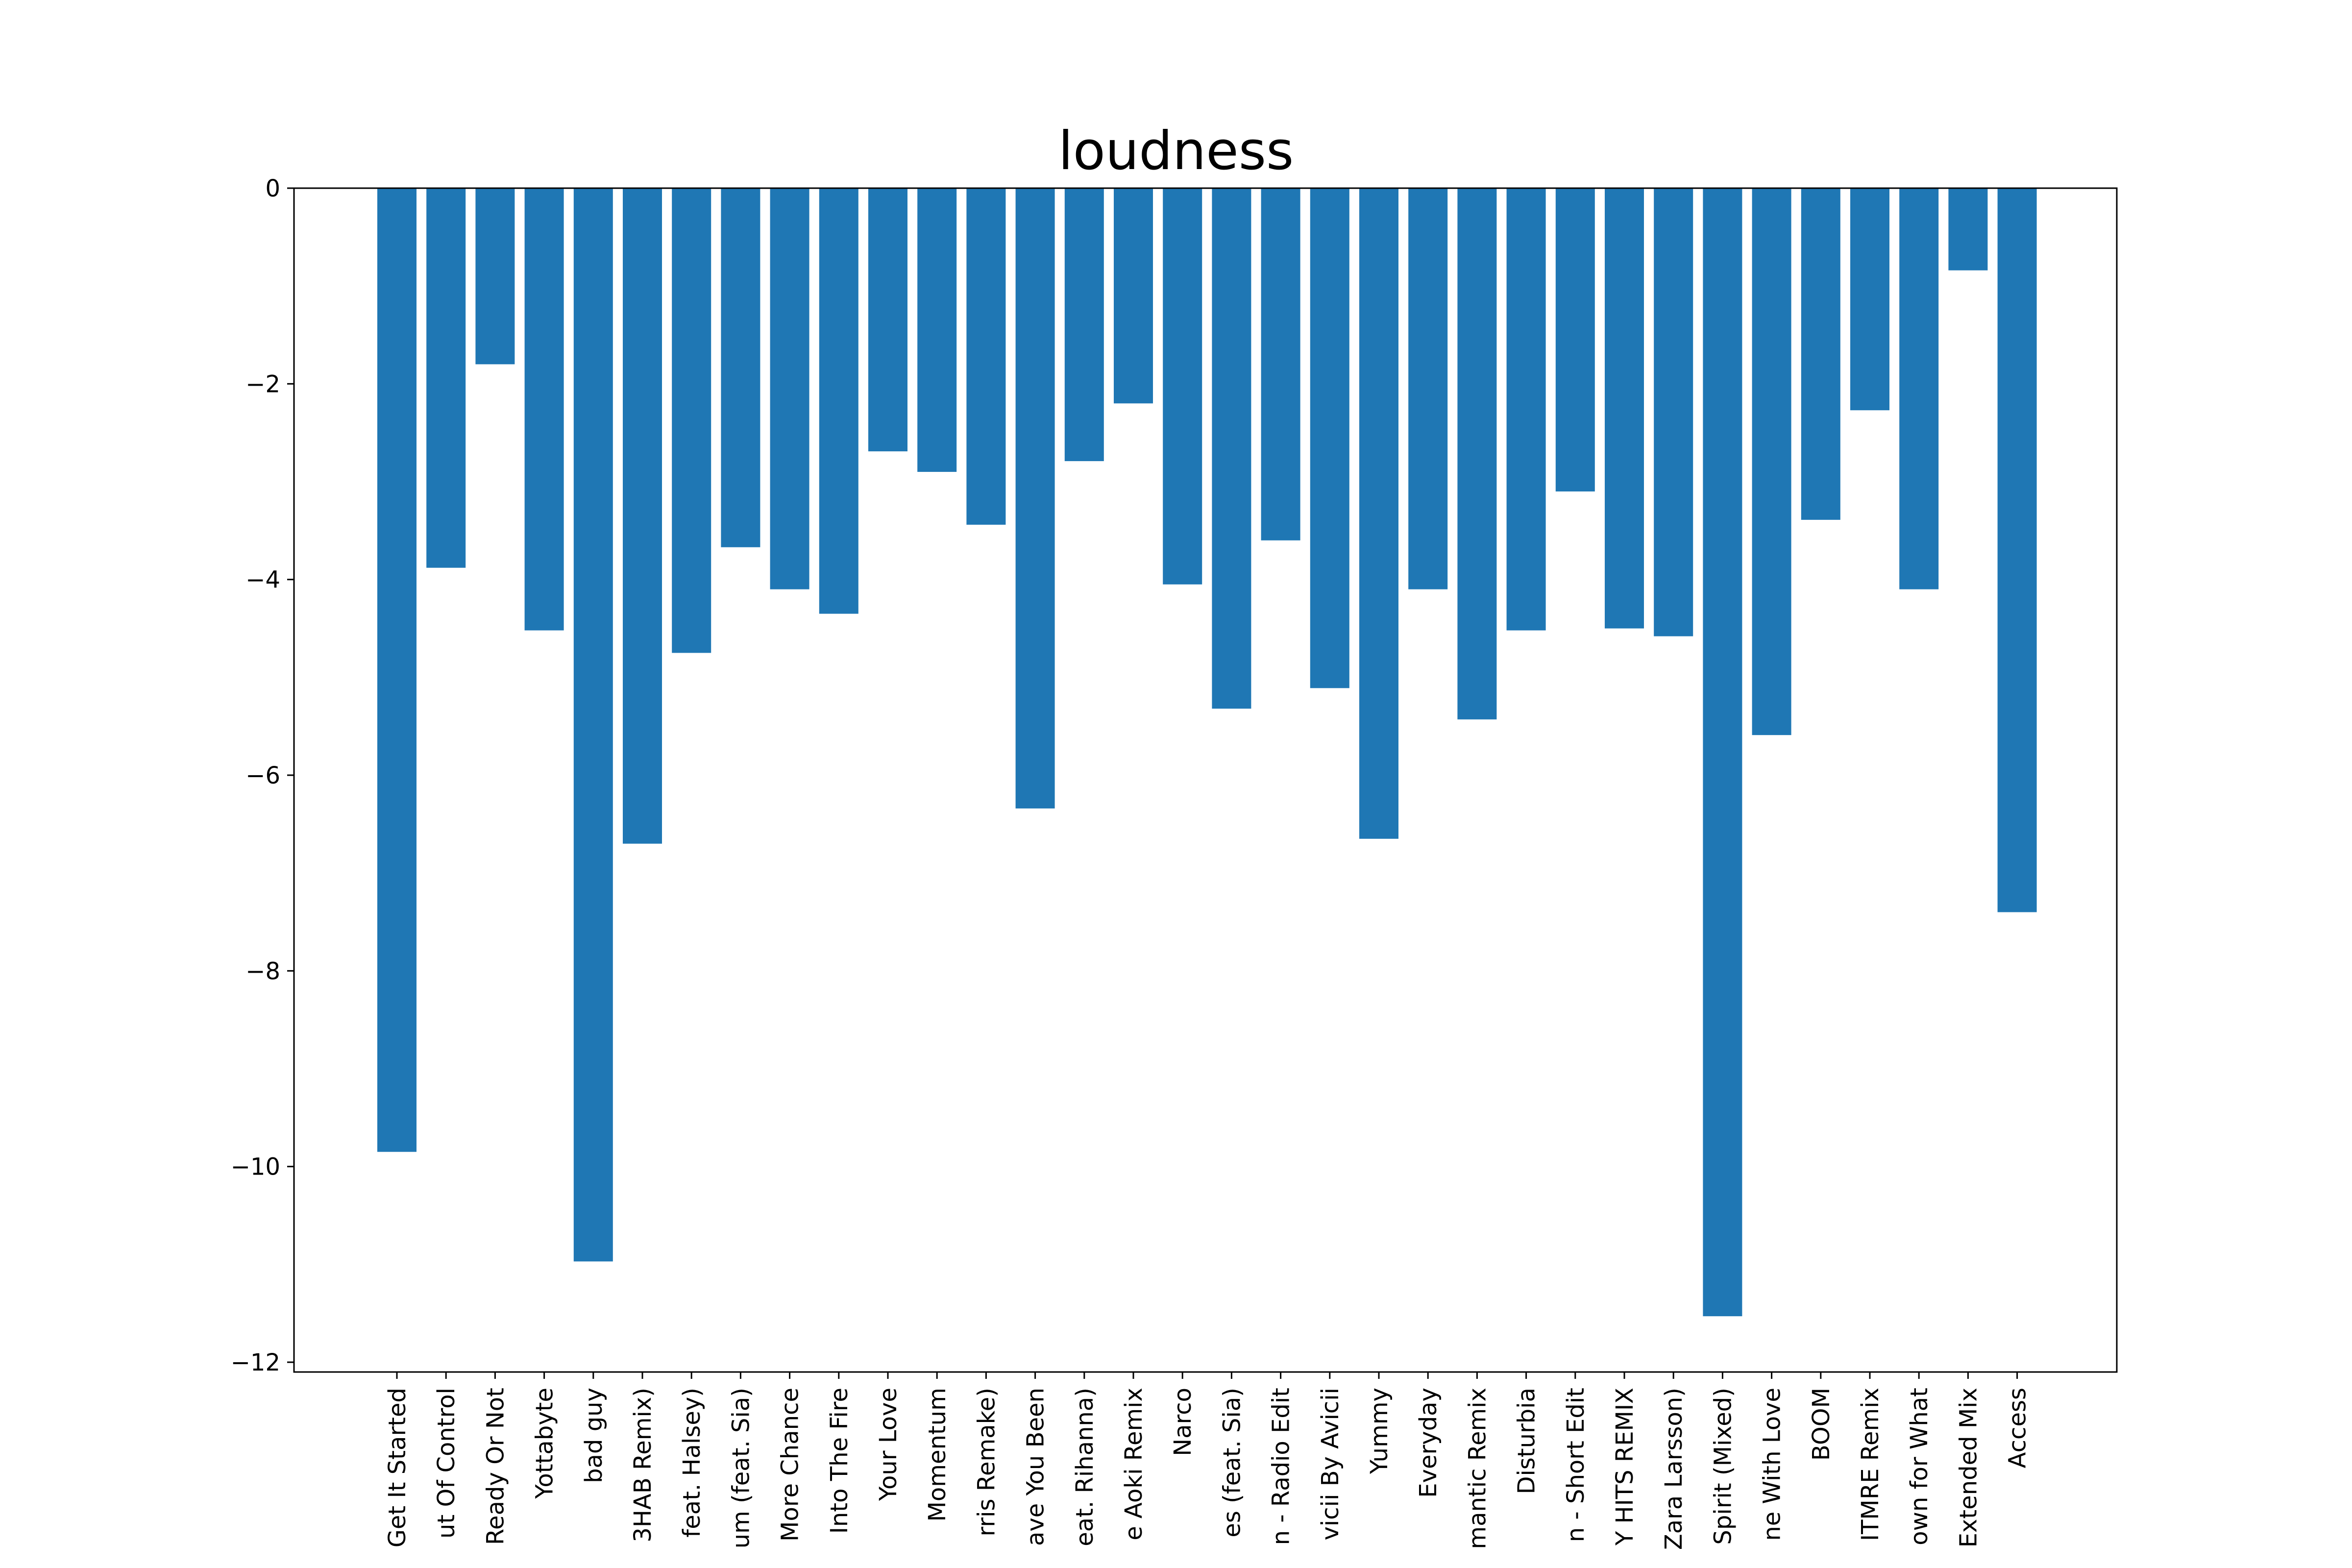 The image size is (2352, 1568). I want to click on x-tick-label: feat. Halsey), so click(692, 1463).